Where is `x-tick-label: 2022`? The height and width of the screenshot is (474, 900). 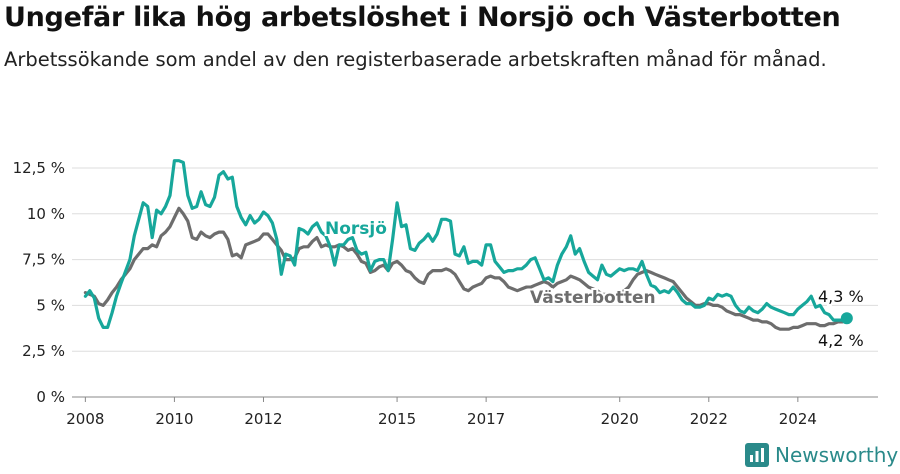
x-tick-label: 2022 is located at coordinates (709, 419).